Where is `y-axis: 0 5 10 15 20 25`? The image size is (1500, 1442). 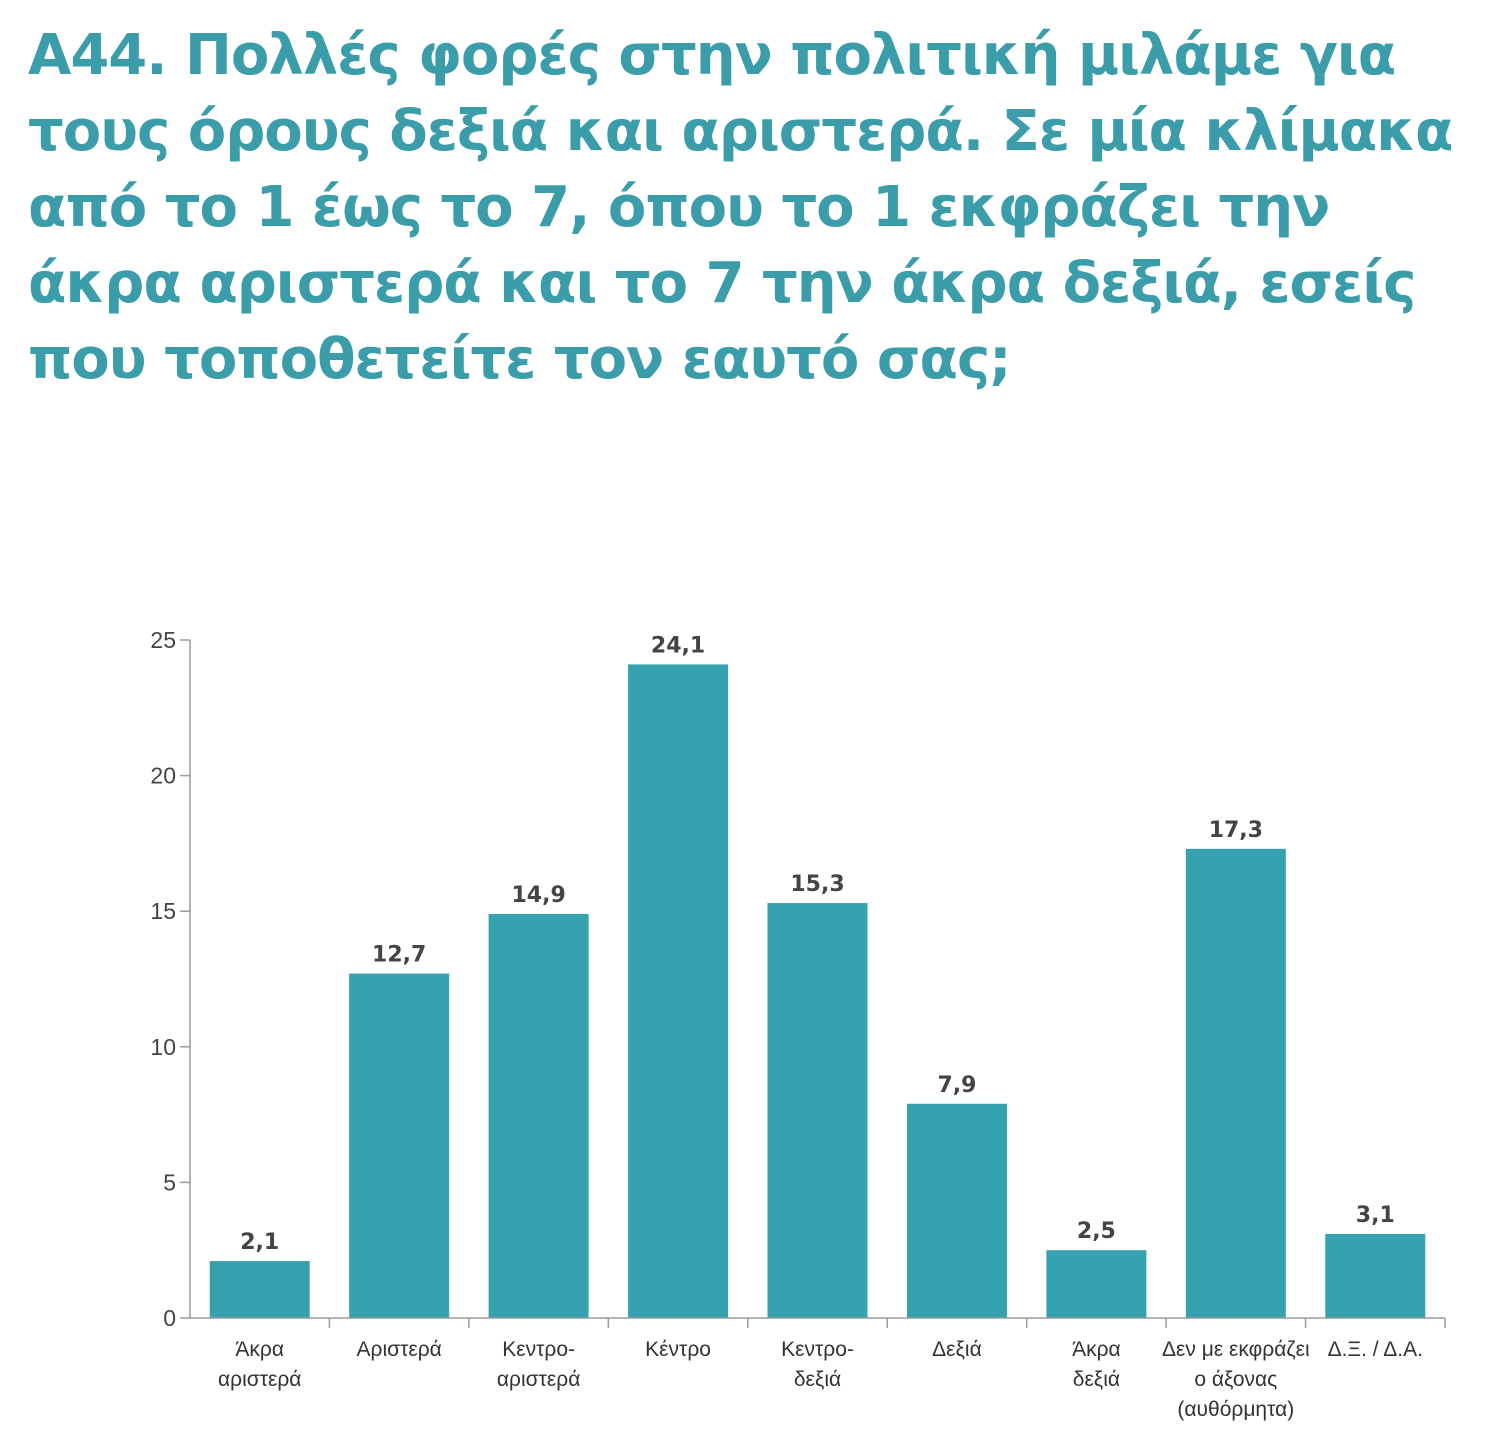
y-axis: 0 5 10 15 20 25 is located at coordinates (170, 979).